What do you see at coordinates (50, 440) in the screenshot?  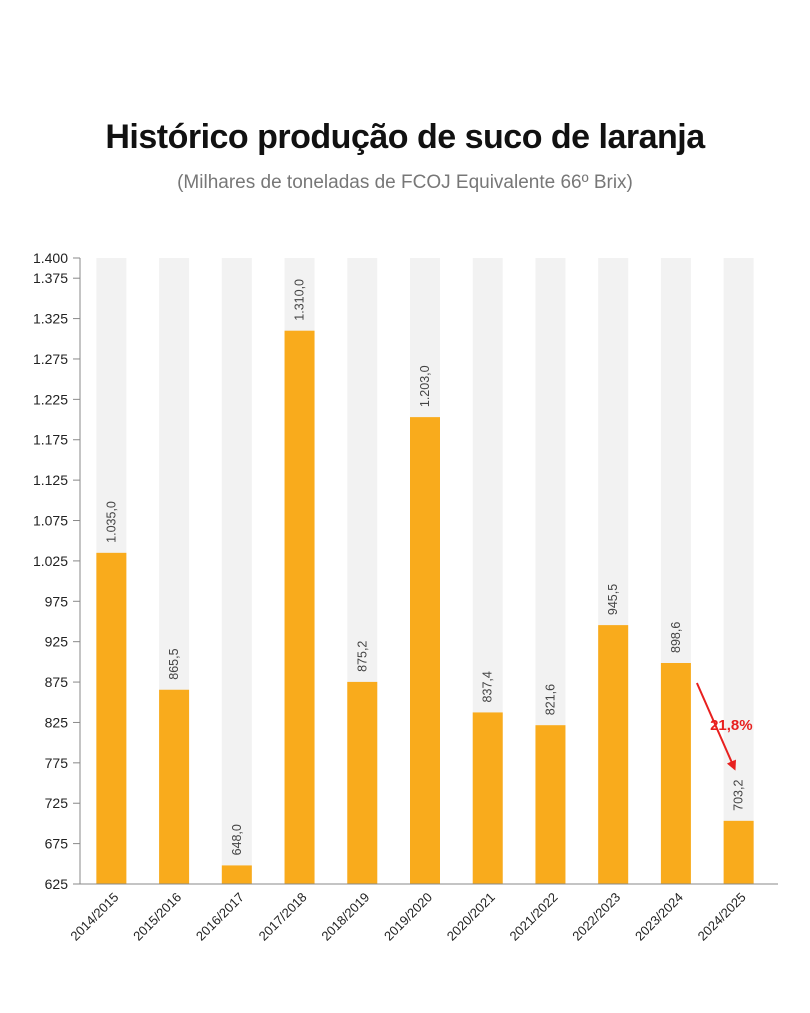 I see `y-tick-label: 1.175` at bounding box center [50, 440].